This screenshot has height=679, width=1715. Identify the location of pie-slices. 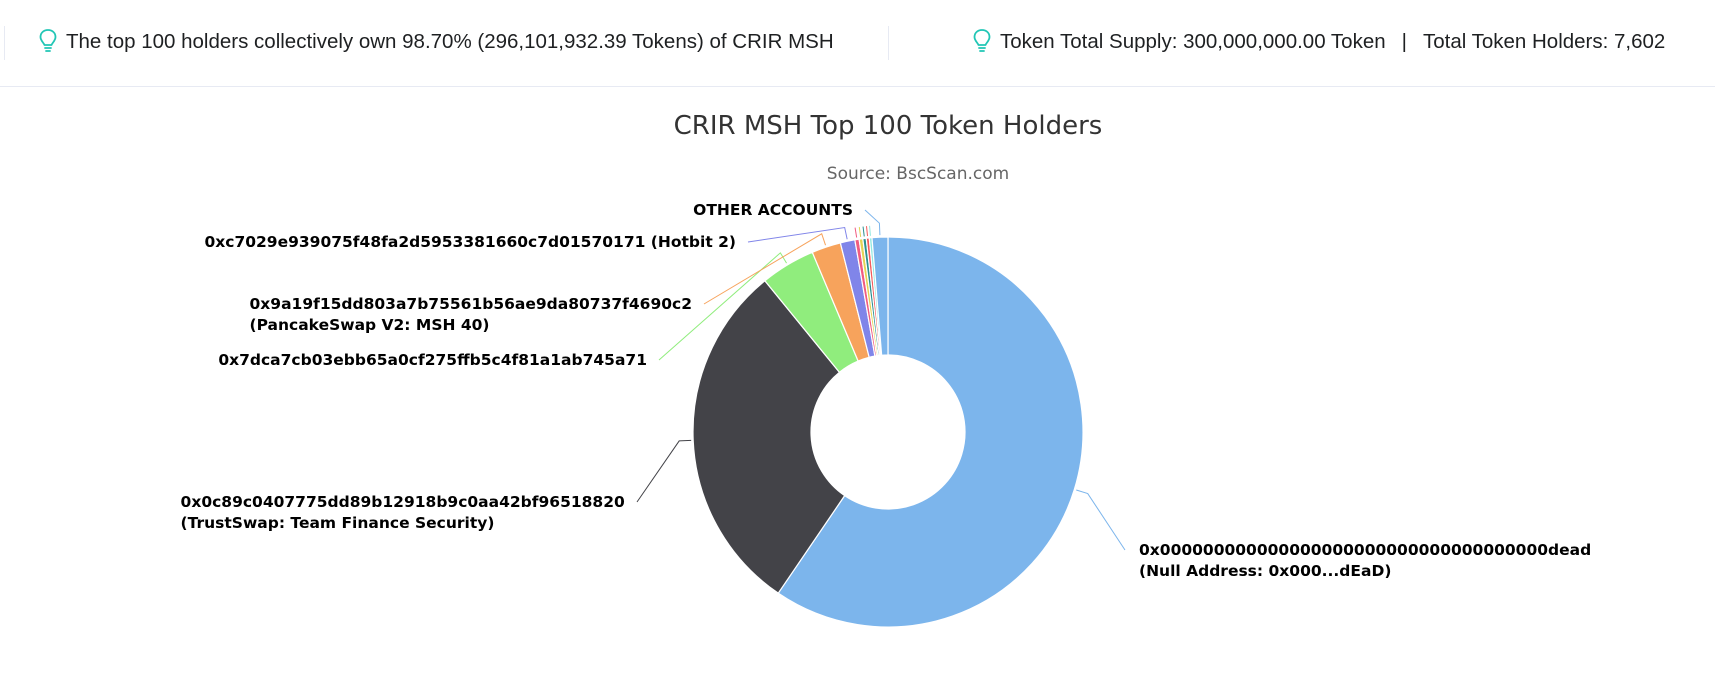
(888, 432).